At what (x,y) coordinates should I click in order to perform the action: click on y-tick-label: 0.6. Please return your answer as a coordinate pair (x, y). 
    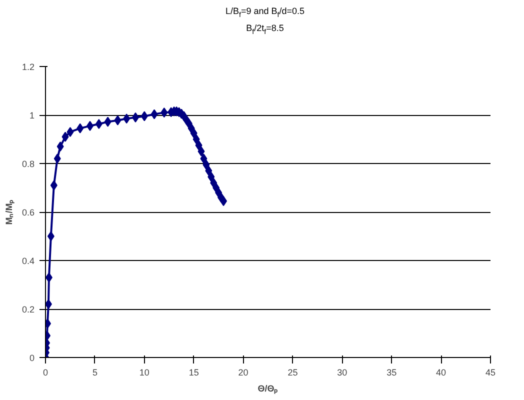
    Looking at the image, I should click on (28, 213).